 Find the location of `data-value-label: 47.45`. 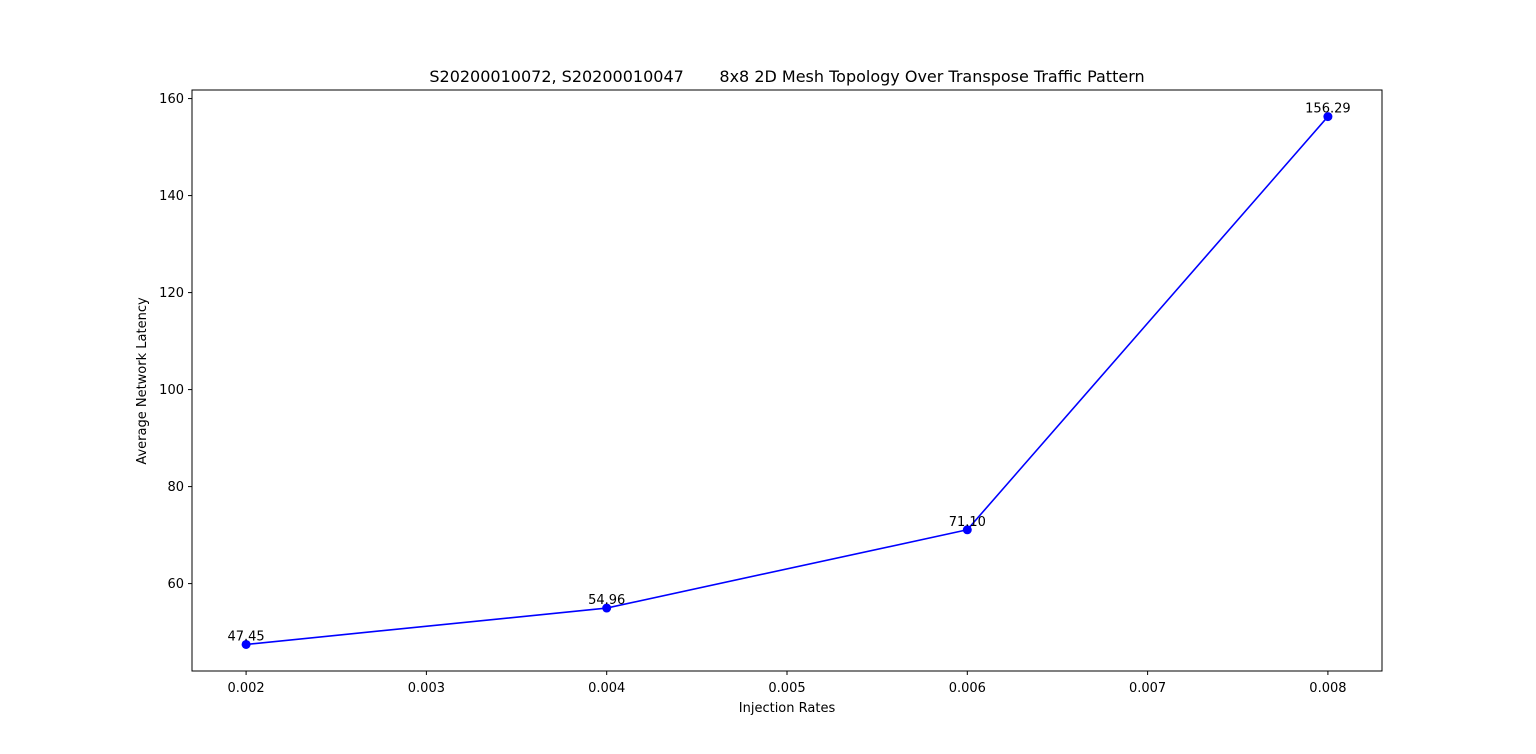

data-value-label: 47.45 is located at coordinates (245, 636).